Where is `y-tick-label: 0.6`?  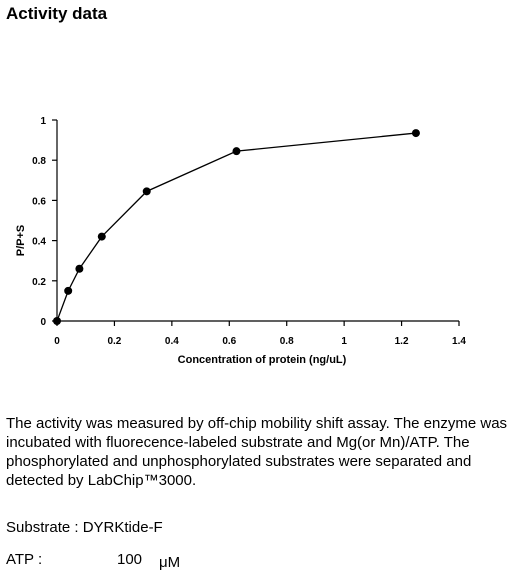
y-tick-label: 0.6 is located at coordinates (39, 201).